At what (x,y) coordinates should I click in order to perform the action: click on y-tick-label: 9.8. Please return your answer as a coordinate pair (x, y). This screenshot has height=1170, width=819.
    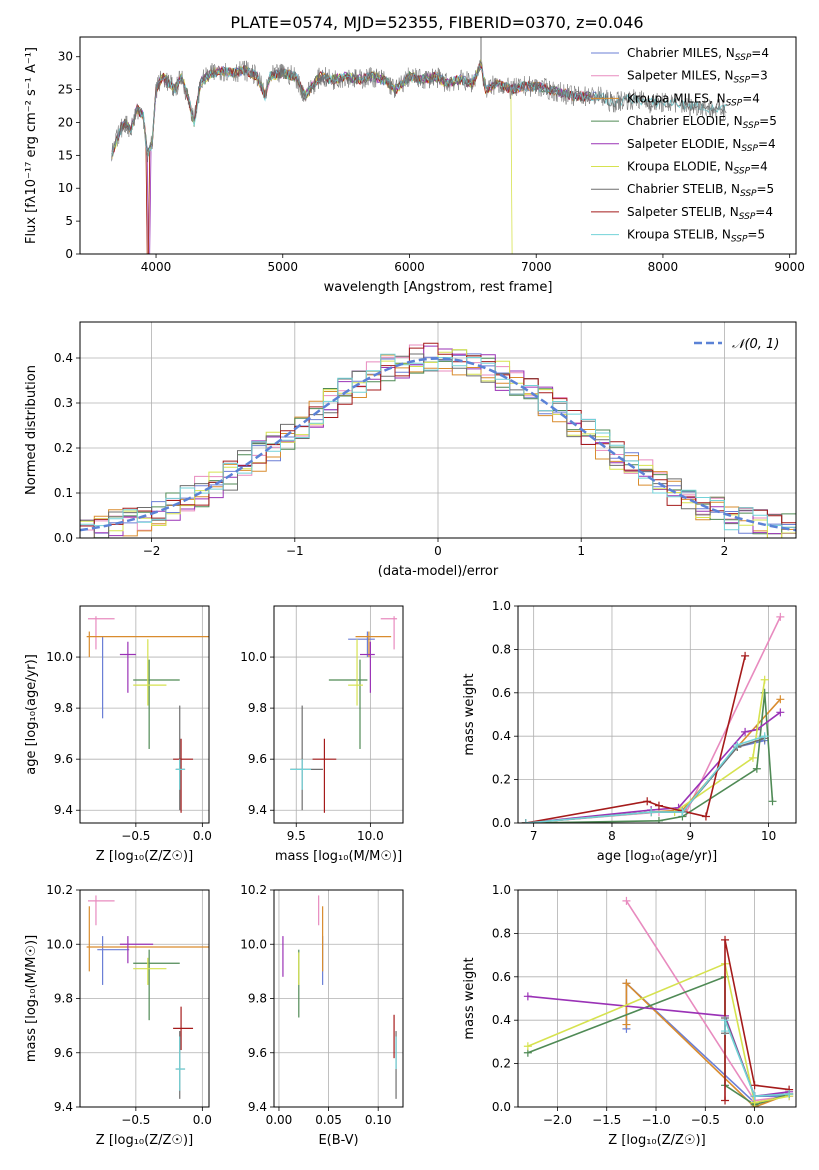
    Looking at the image, I should click on (257, 999).